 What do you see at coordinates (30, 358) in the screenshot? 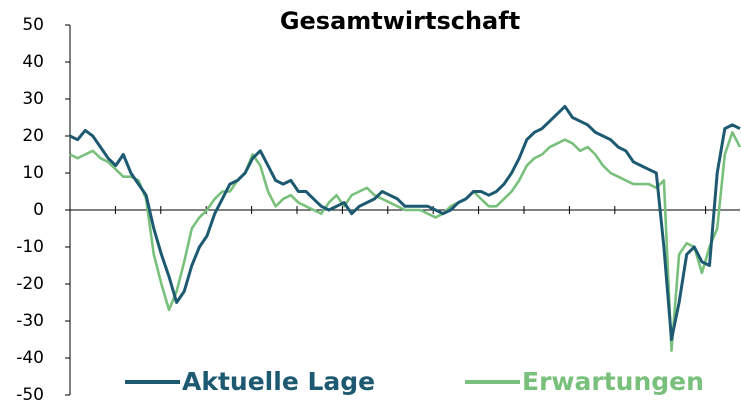
I see `y-tick-label: -40` at bounding box center [30, 358].